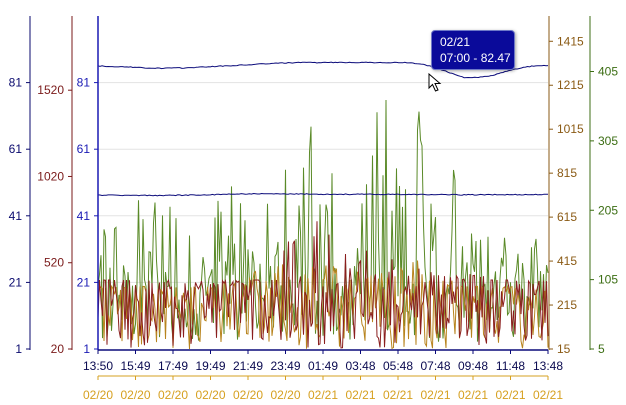 The image size is (626, 405). I want to click on x-tick-label: 01:49, so click(323, 366).